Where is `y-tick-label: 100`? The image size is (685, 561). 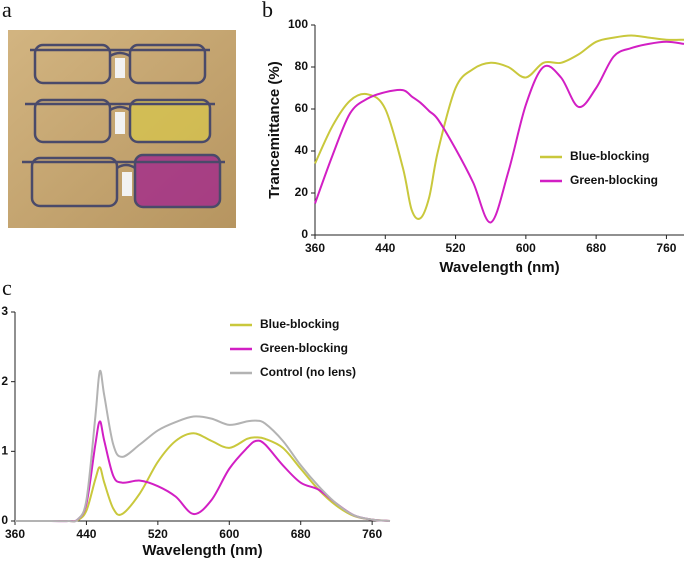 y-tick-label: 100 is located at coordinates (298, 24).